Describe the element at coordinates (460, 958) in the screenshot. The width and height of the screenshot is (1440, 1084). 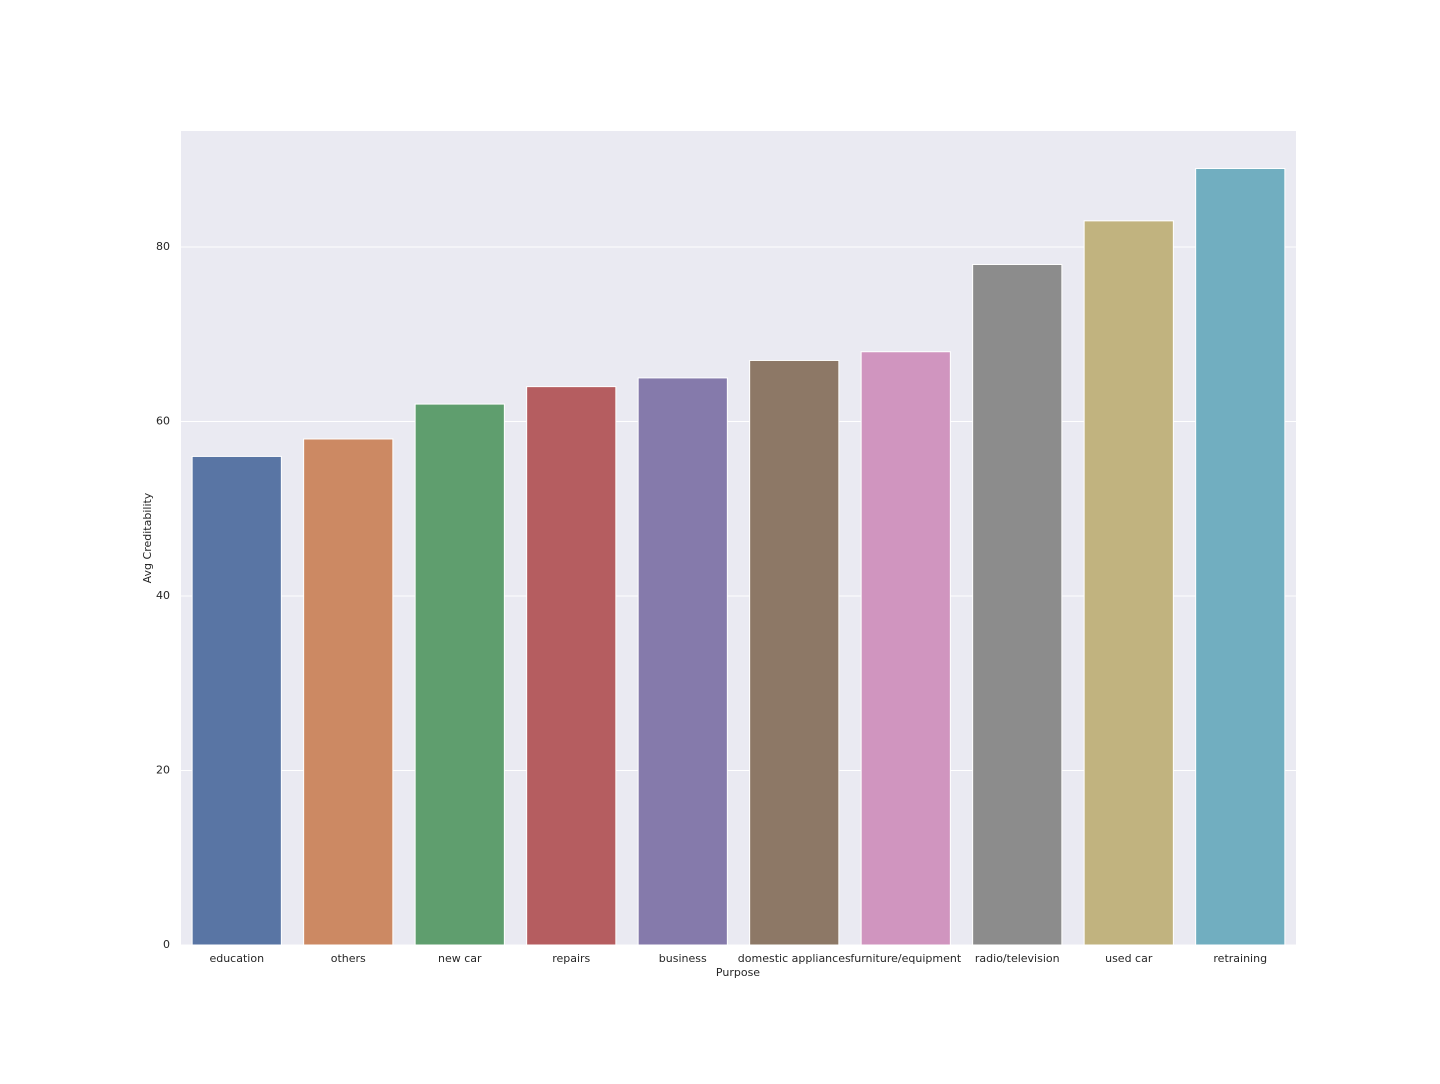
I see `x-tick-label: new car` at that location.